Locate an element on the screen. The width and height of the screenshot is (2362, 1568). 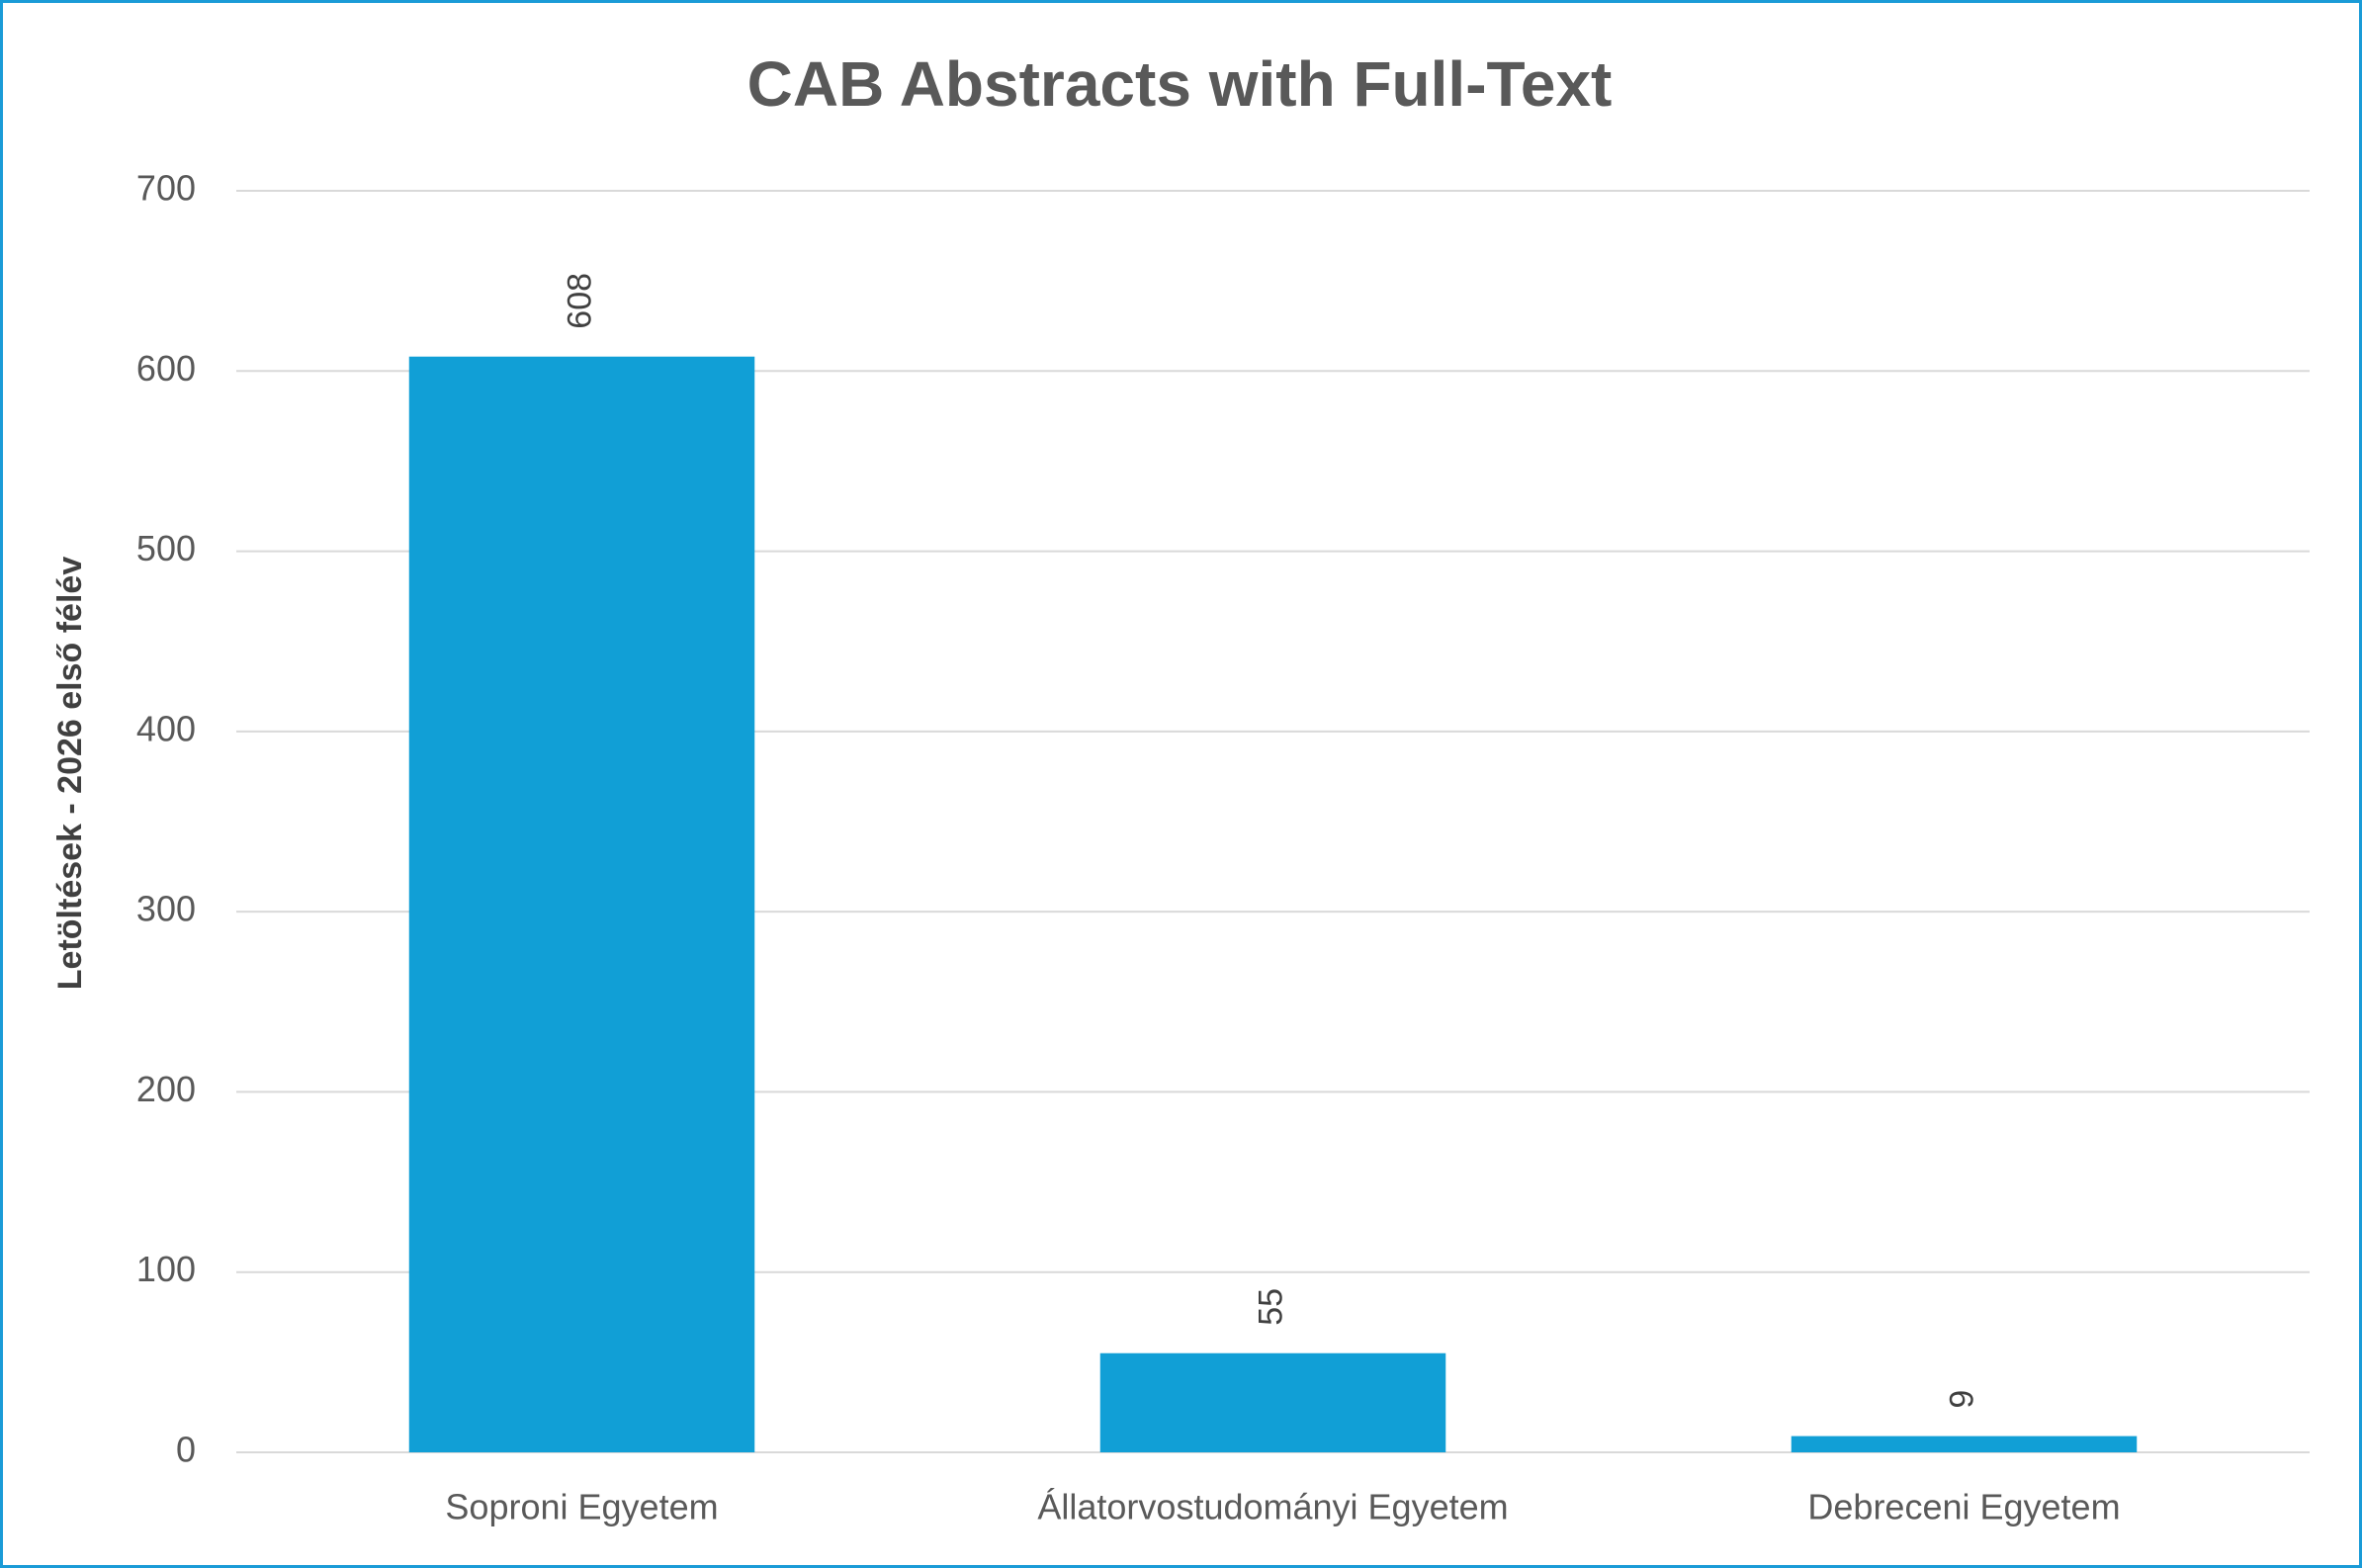
data-label: 608 is located at coordinates (579, 301).